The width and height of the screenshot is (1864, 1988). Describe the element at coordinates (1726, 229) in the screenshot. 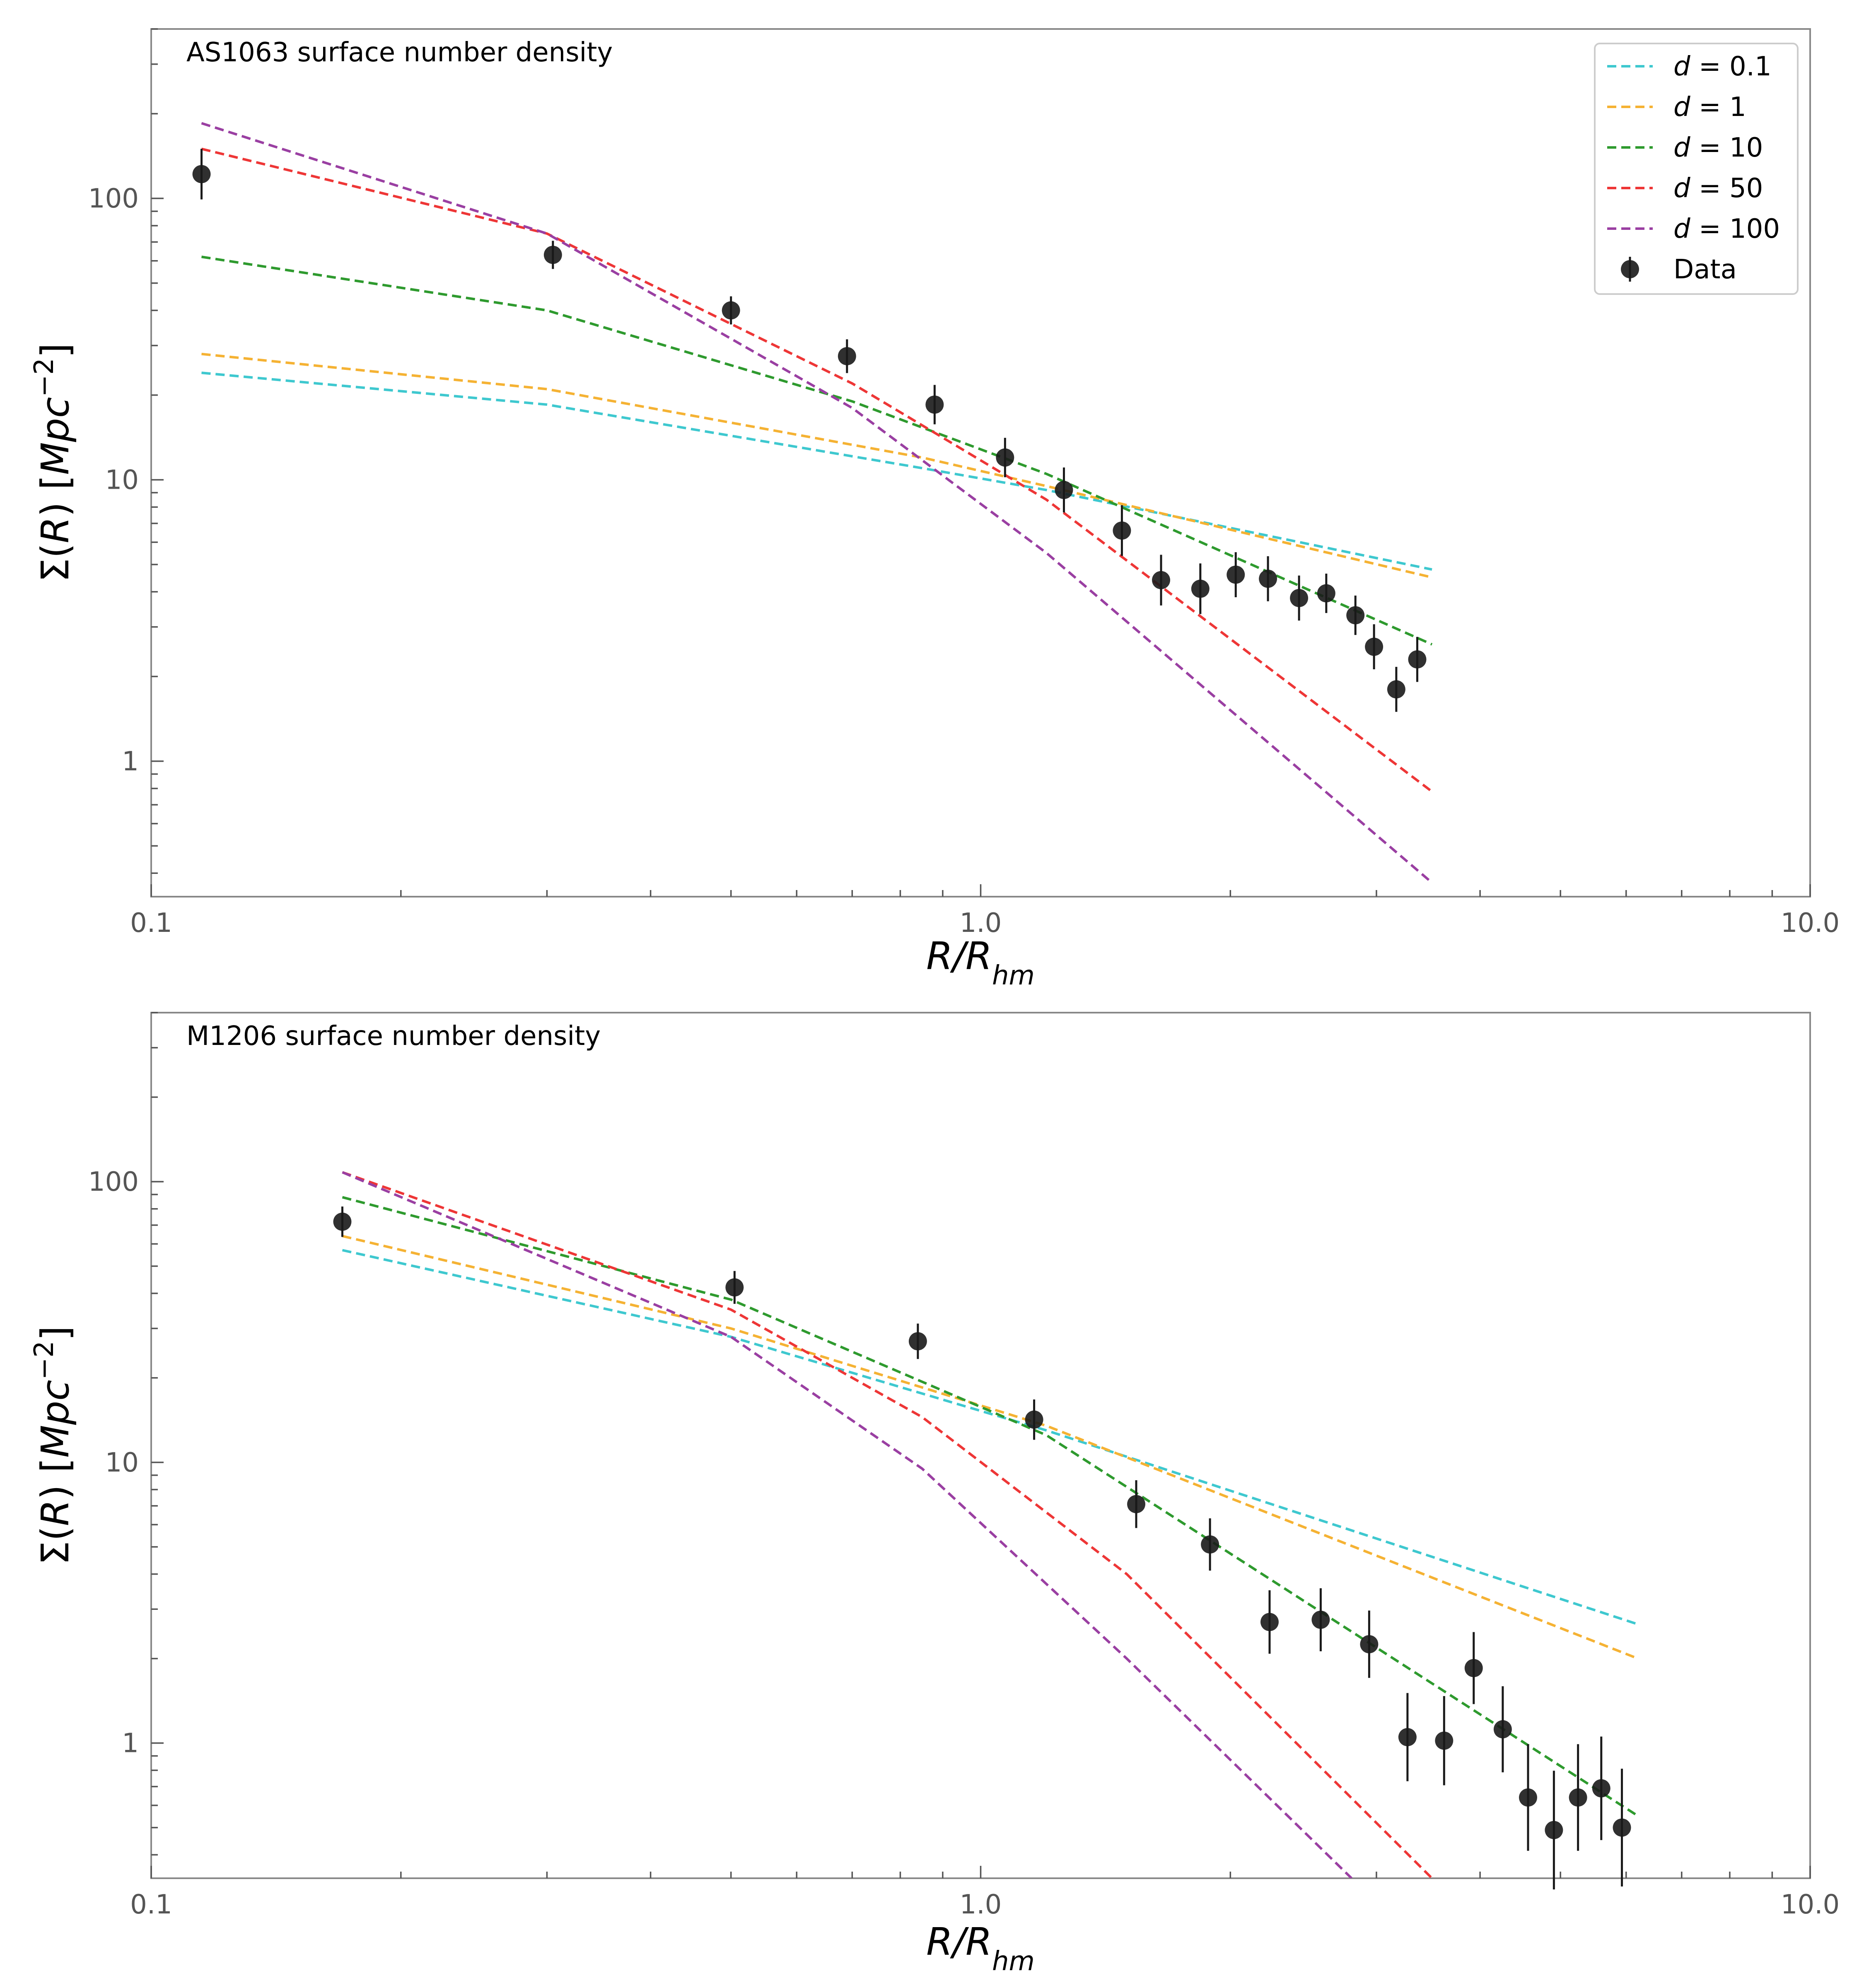

I see `legend-label: d = 100` at that location.